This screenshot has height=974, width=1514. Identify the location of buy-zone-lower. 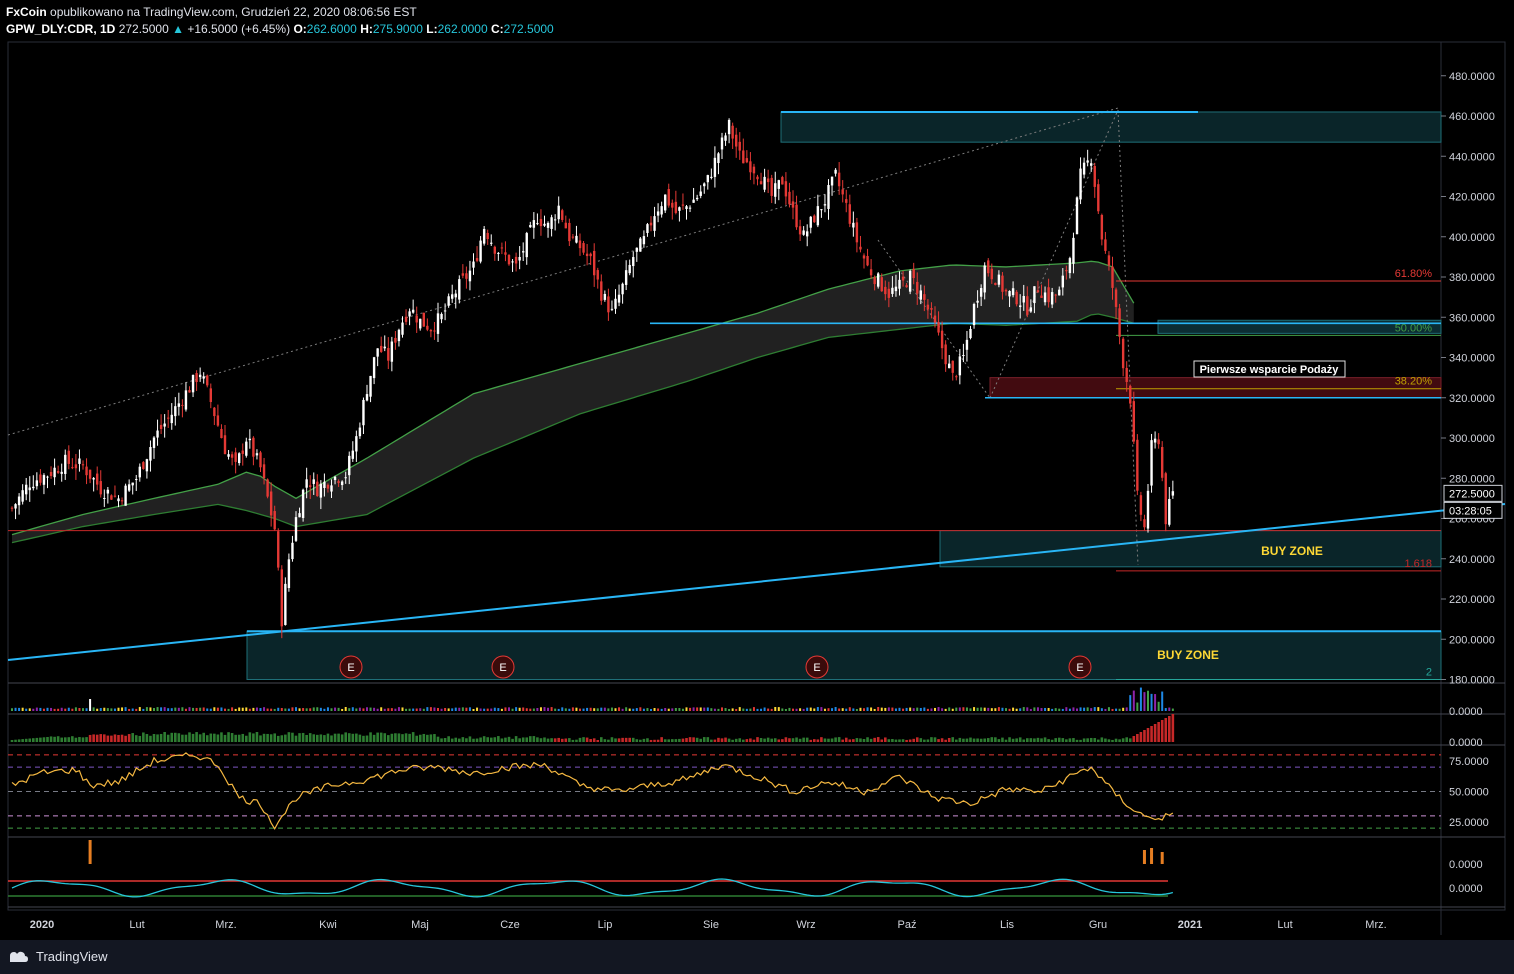
(844, 655).